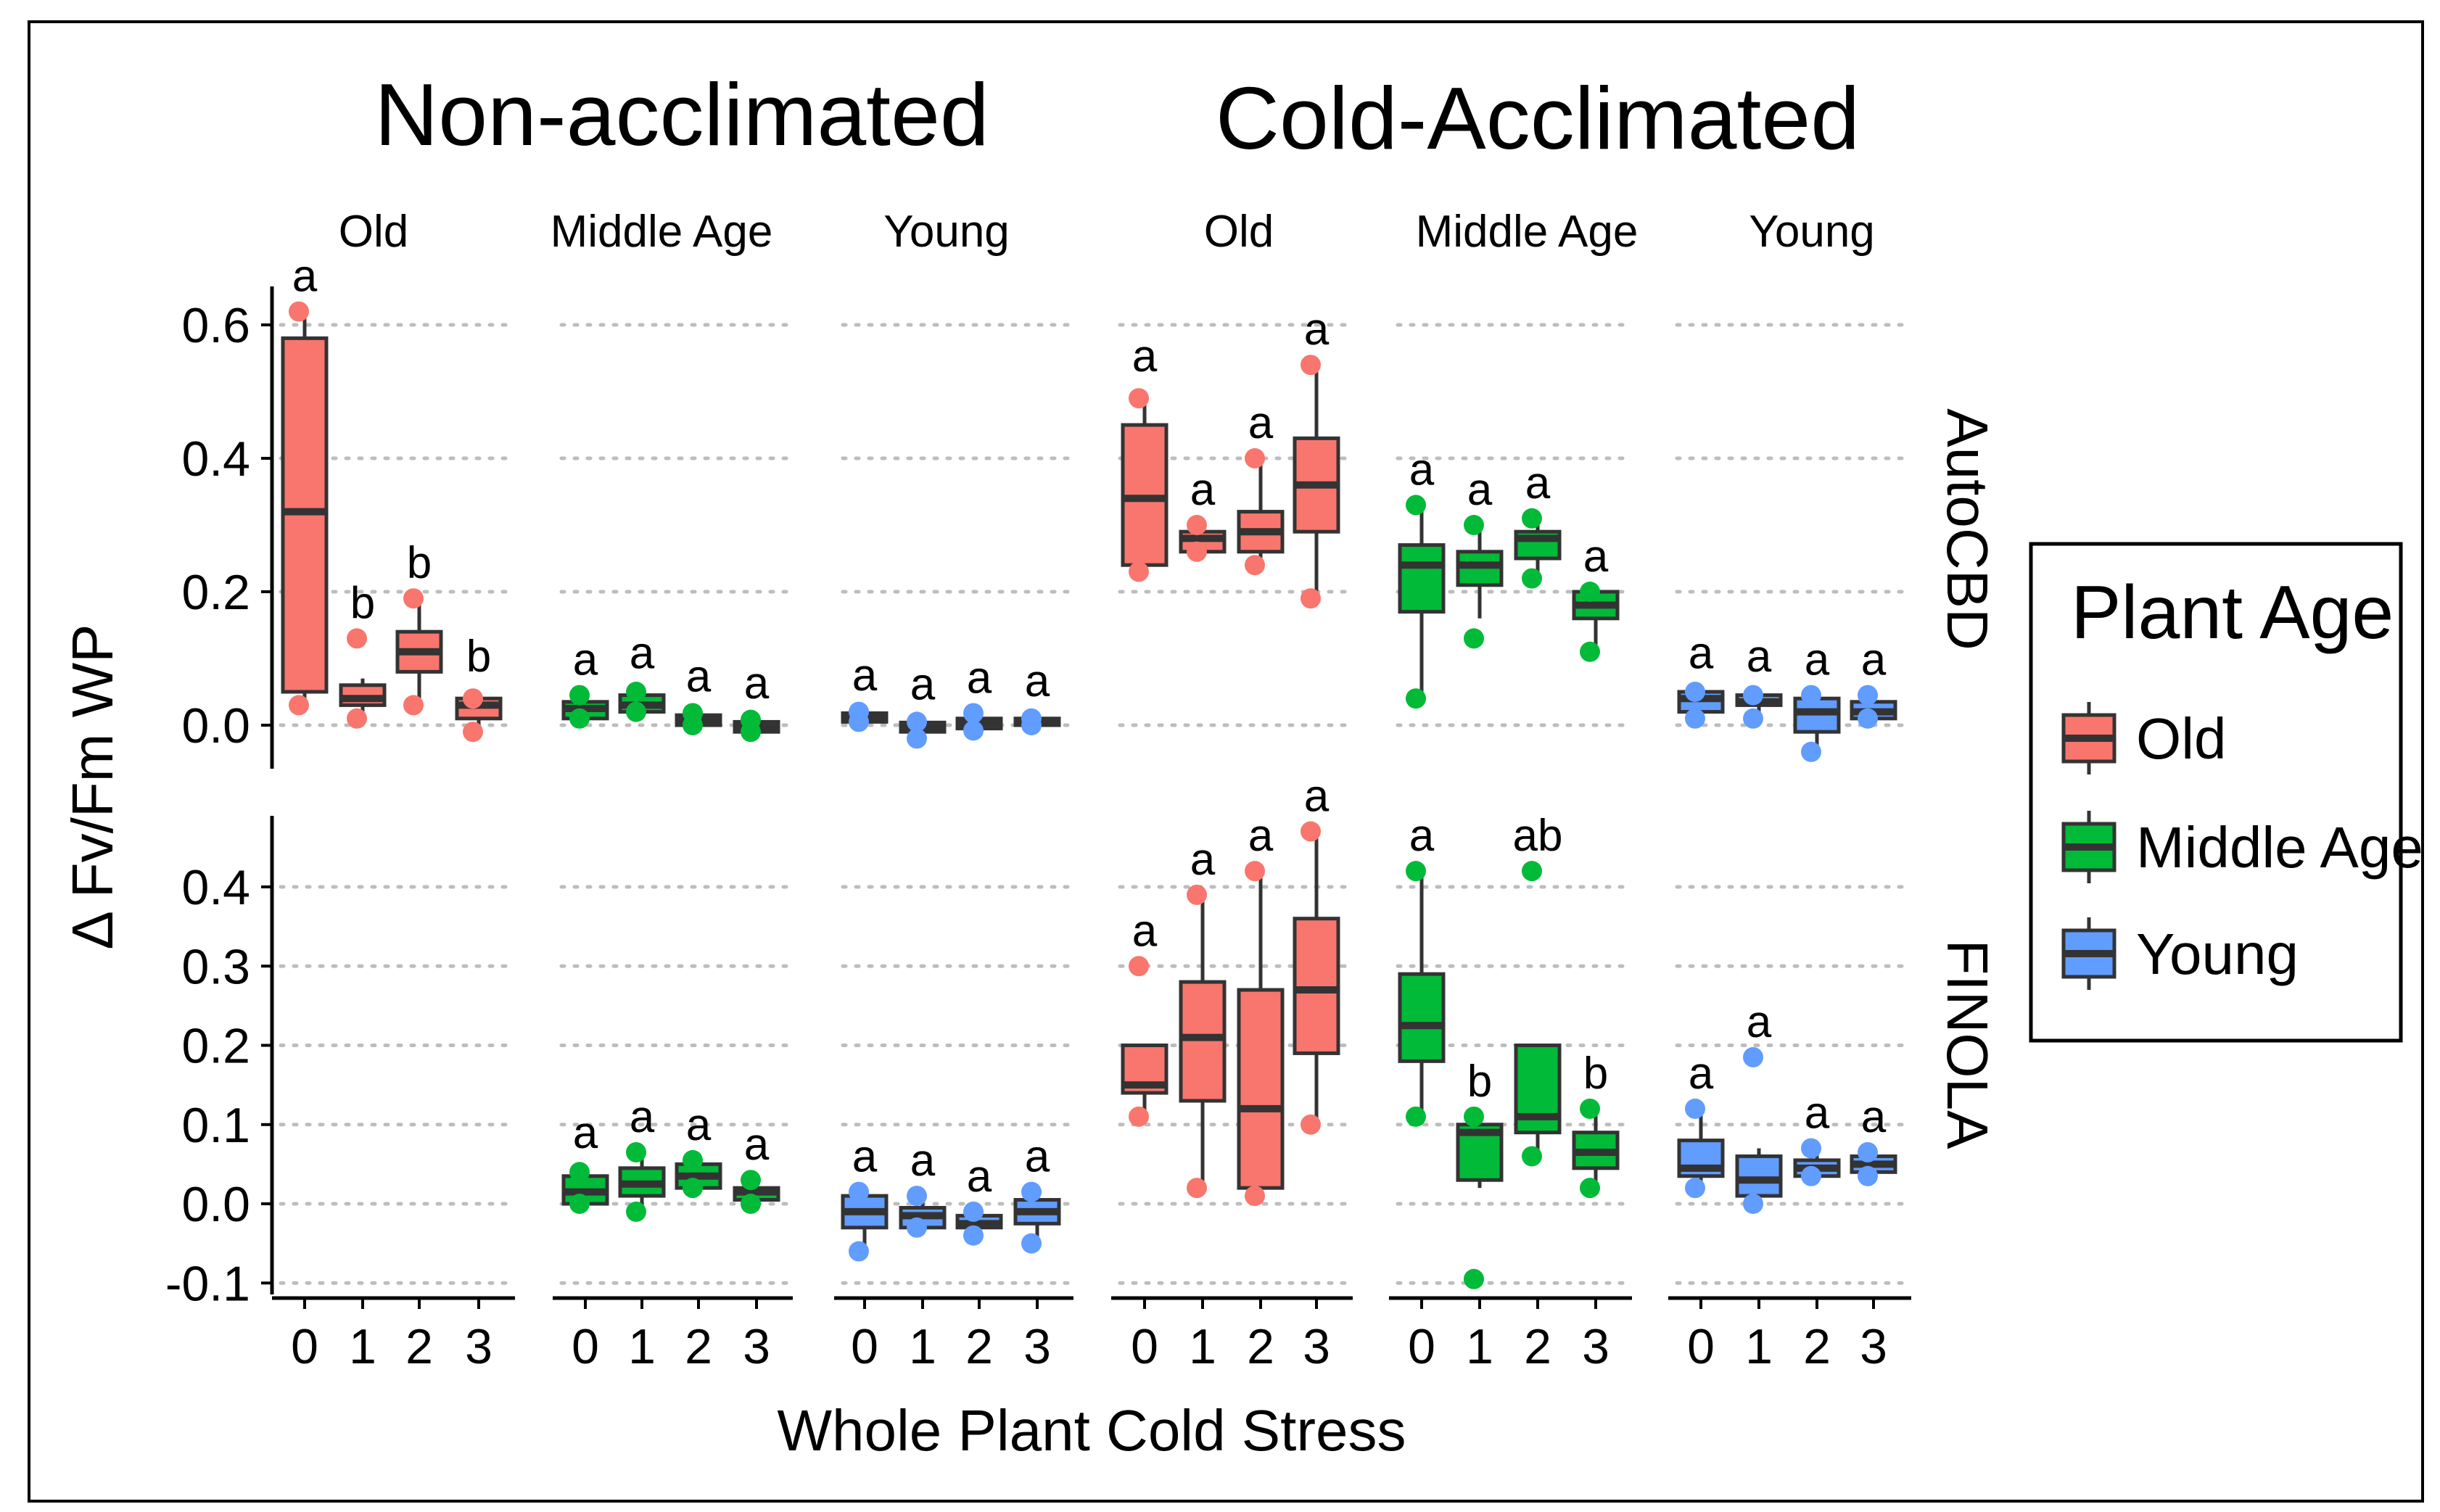 This screenshot has width=2440, height=1512. Describe the element at coordinates (1538, 836) in the screenshot. I see `significance-letter: ab` at that location.